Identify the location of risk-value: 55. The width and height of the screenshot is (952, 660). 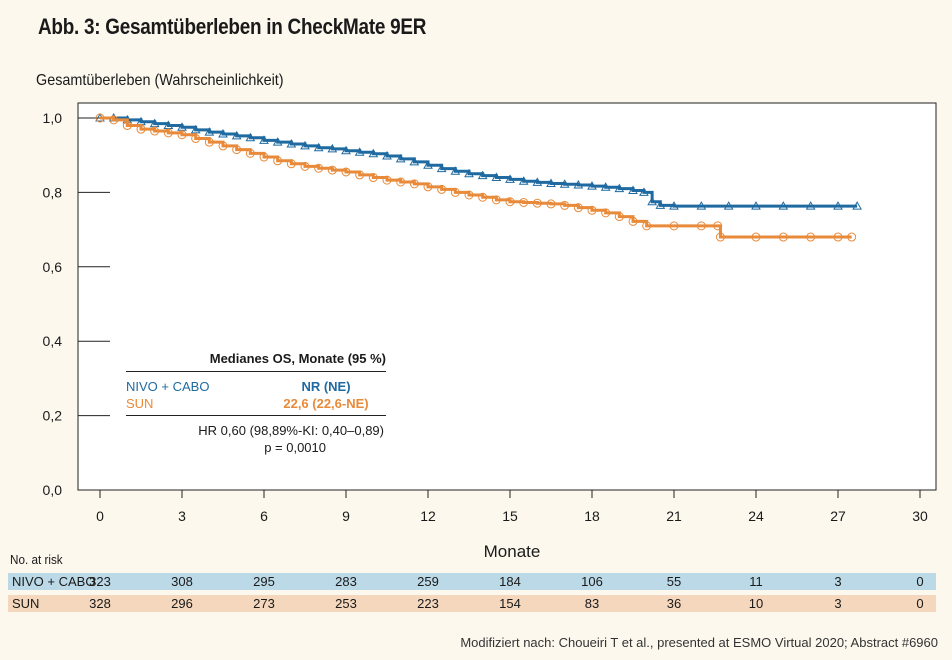
(674, 581).